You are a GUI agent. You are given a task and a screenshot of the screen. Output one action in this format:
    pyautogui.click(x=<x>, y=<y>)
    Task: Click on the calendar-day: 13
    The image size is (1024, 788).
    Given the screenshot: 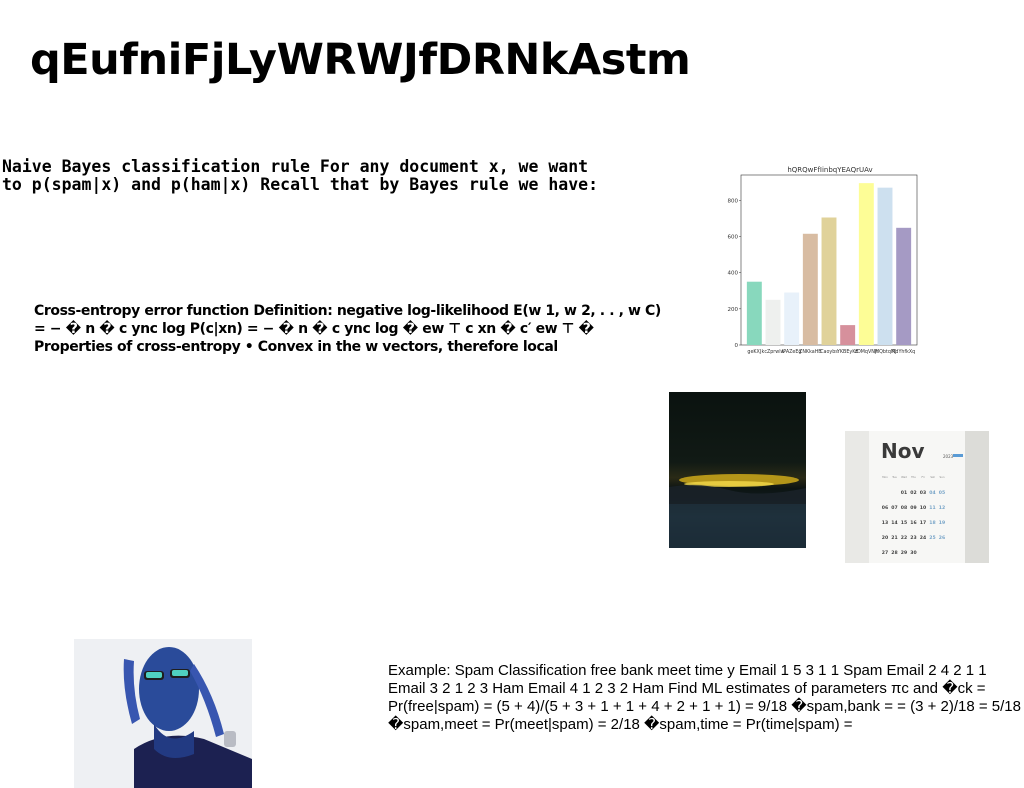 What is the action you would take?
    pyautogui.click(x=885, y=523)
    